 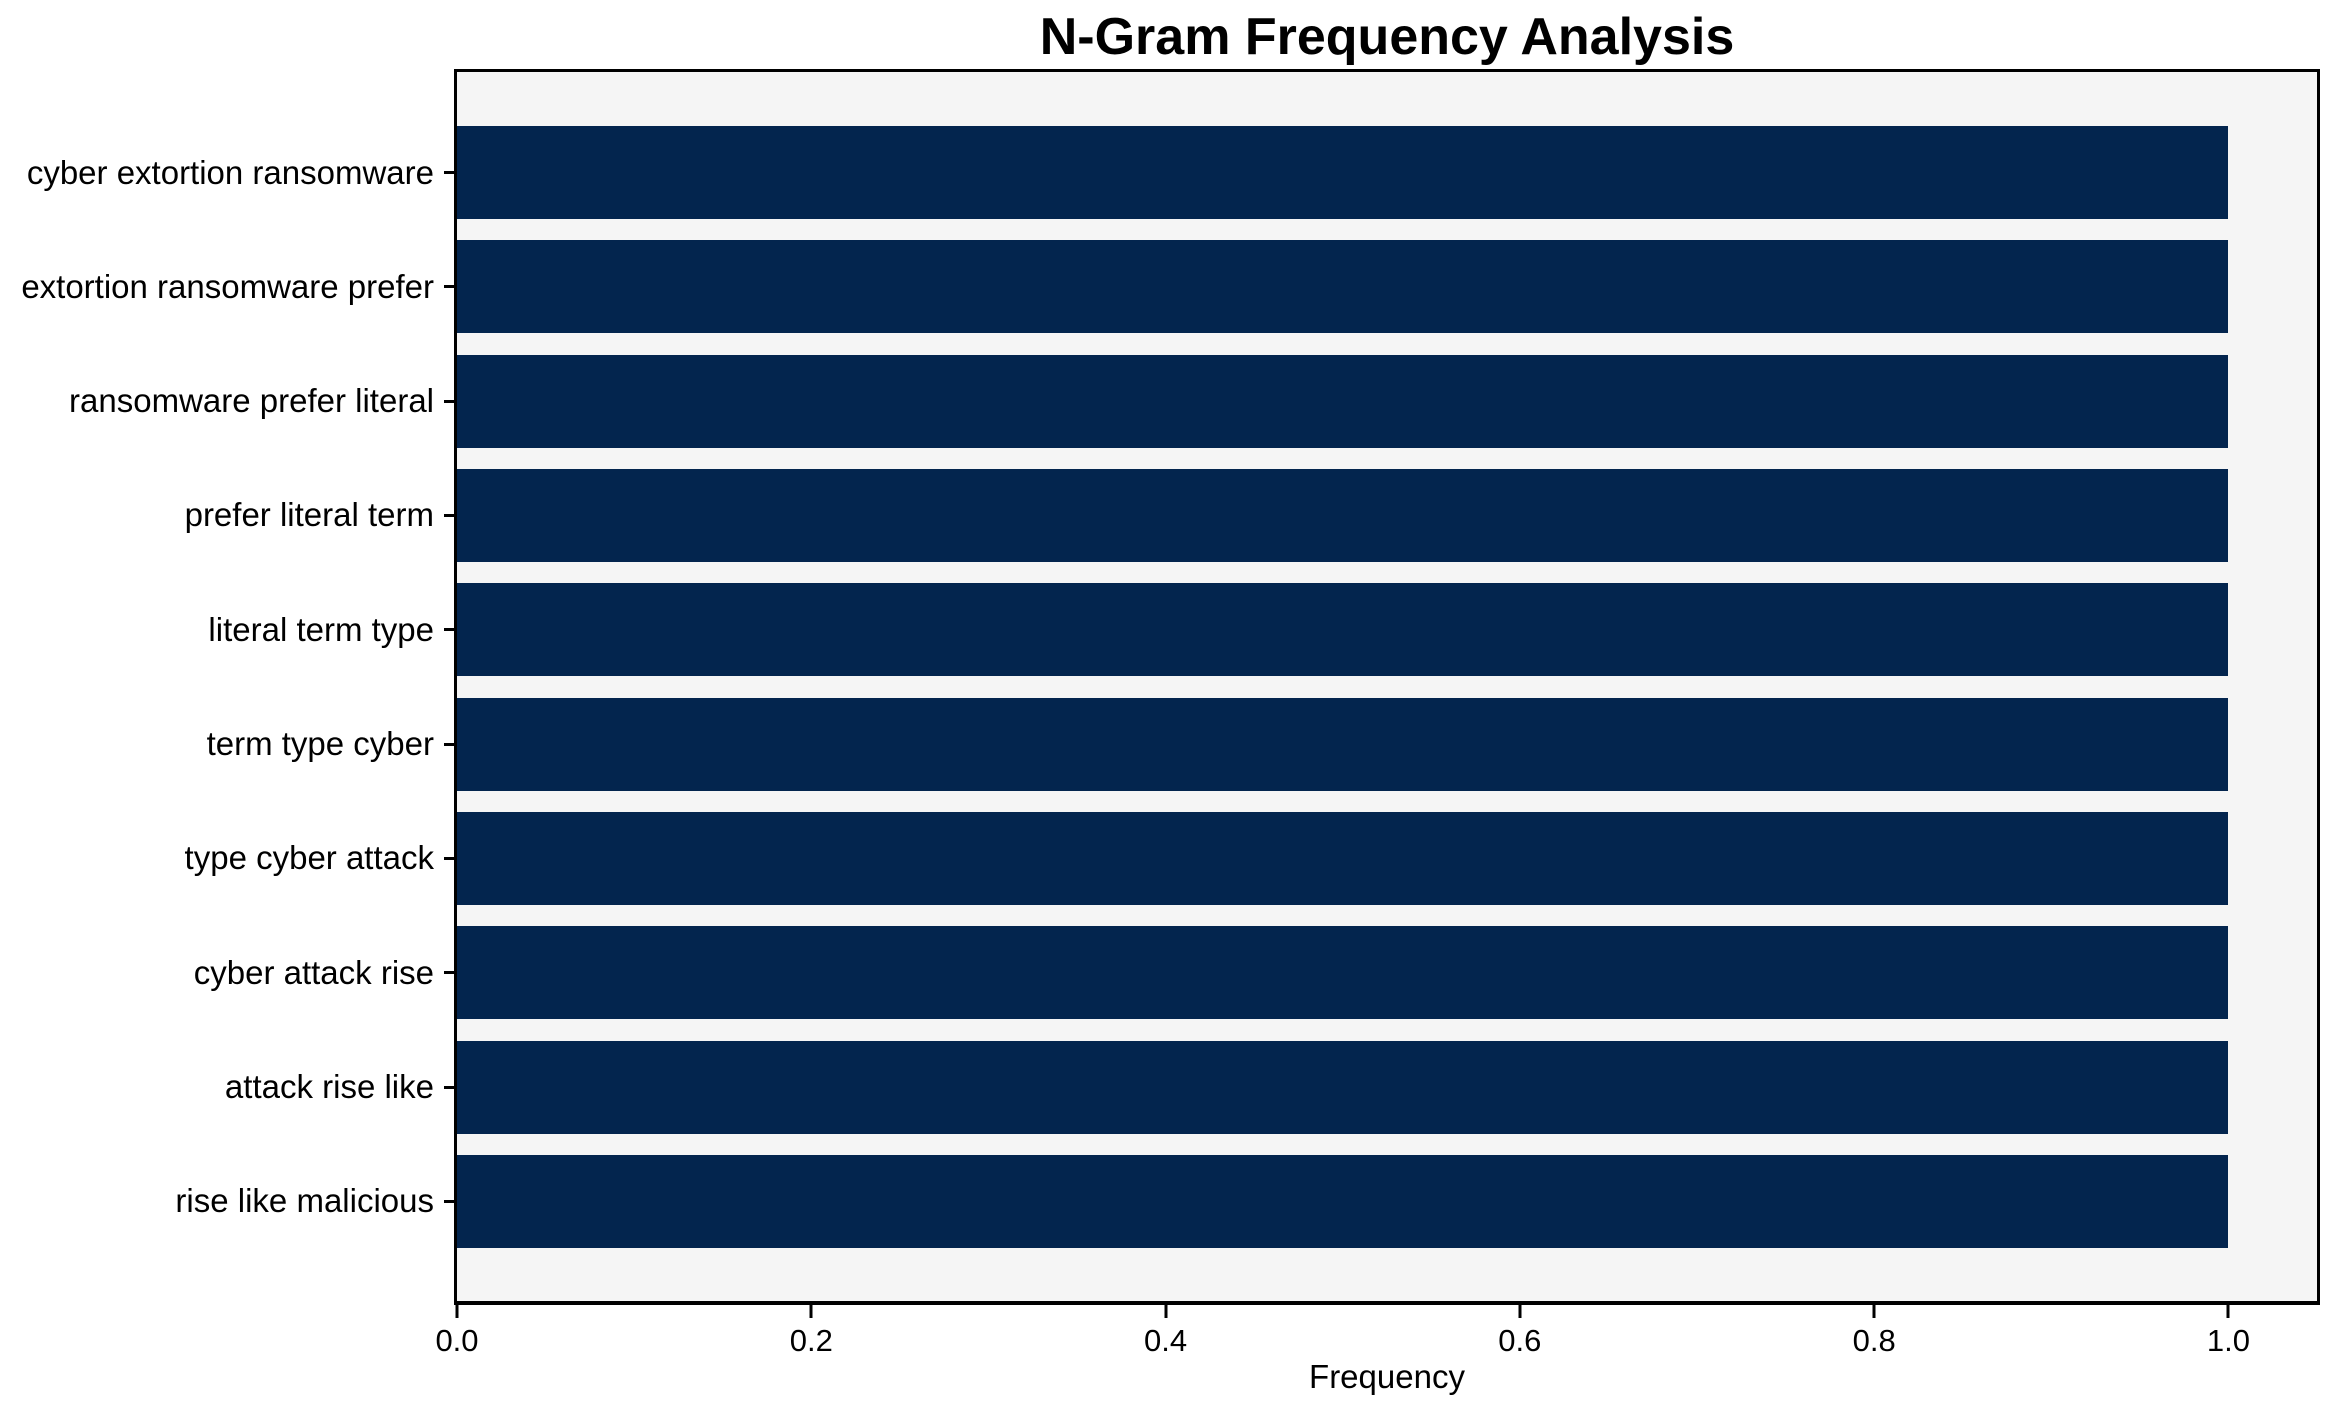 What do you see at coordinates (1520, 1340) in the screenshot?
I see `x-tick-label: 0.6` at bounding box center [1520, 1340].